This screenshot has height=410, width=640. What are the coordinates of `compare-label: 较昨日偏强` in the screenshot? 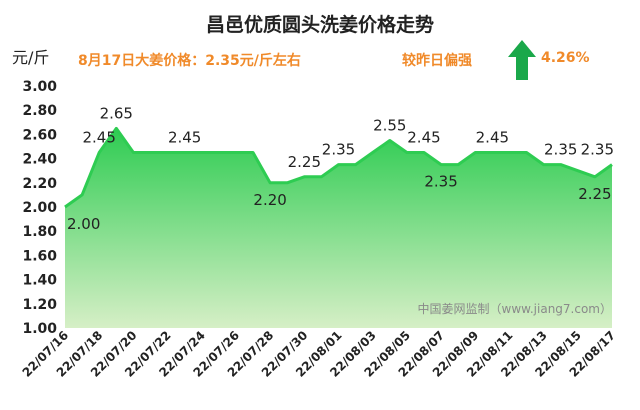 It's located at (437, 61).